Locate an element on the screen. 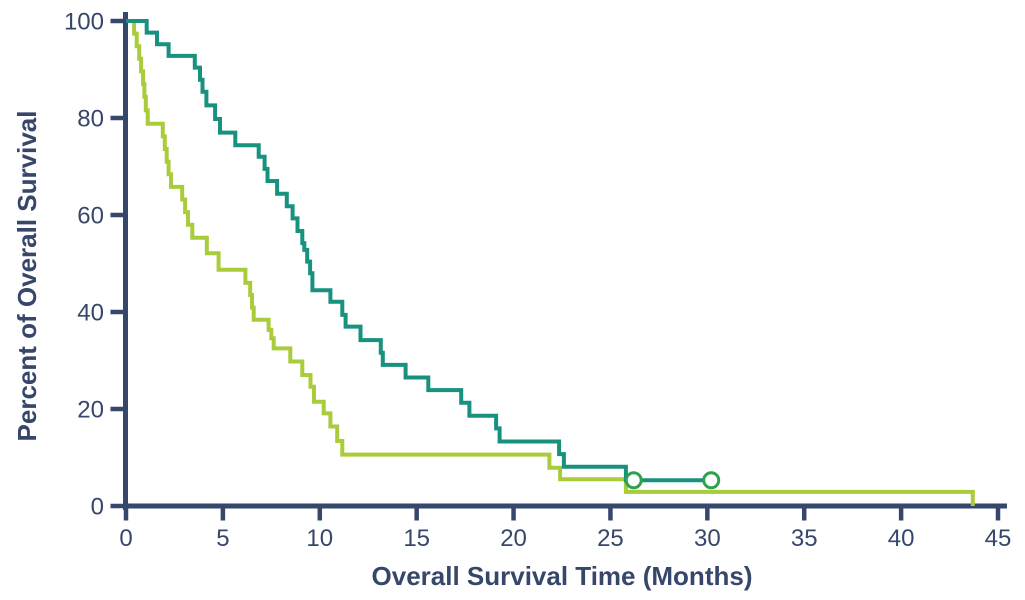 The image size is (1025, 600). y-tick-label-0: 0 is located at coordinates (97, 507).